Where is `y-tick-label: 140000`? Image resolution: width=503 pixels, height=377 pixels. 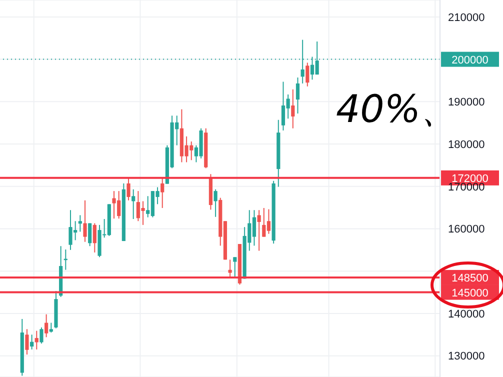 y-tick-label: 140000 is located at coordinates (466, 314).